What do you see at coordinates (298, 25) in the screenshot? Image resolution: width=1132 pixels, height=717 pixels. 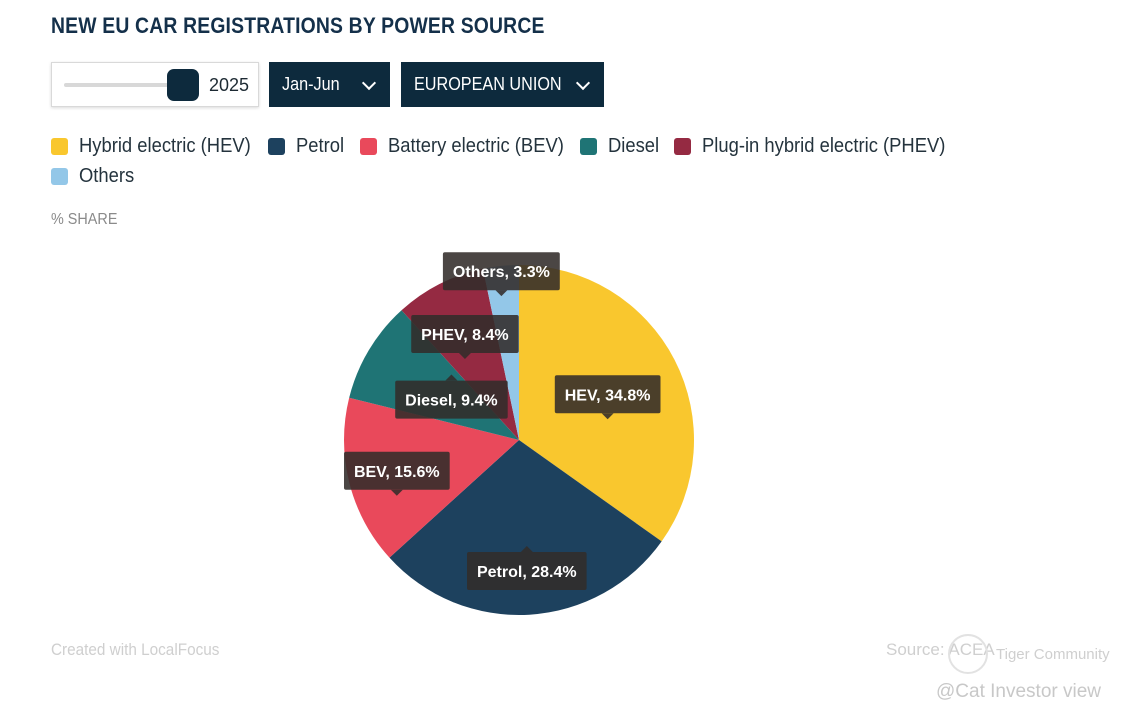 I see `chart-title: NEW EU CAR REGISTRATIONS BY POWER SOURCE` at bounding box center [298, 25].